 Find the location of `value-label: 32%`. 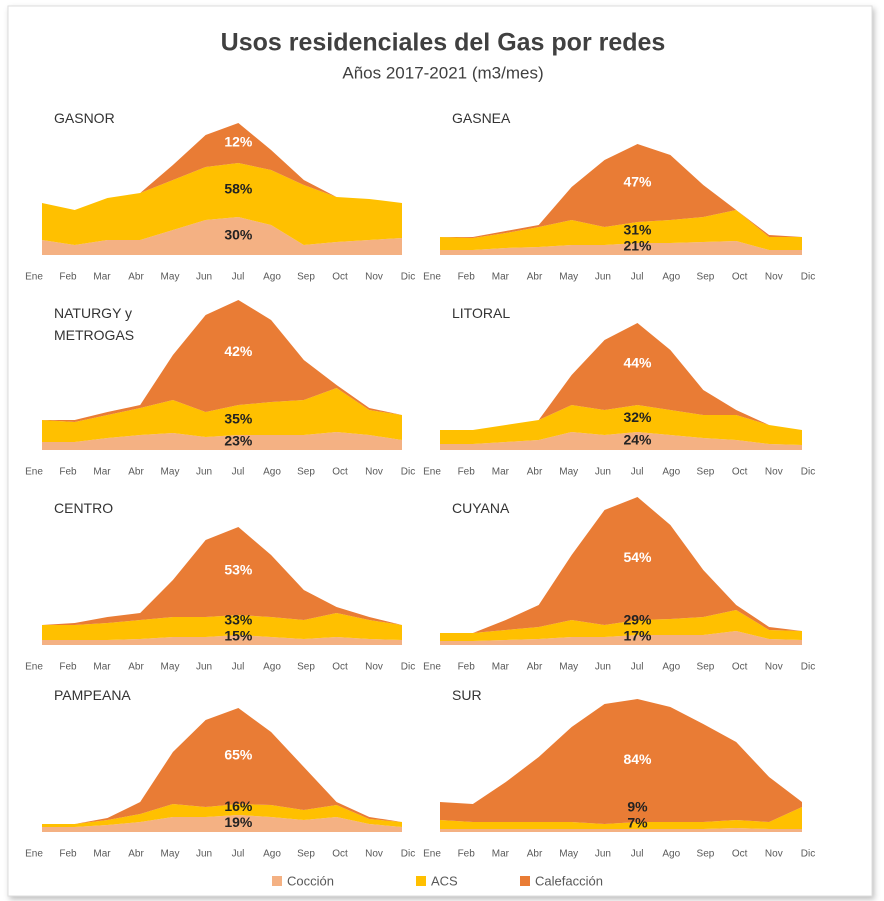

value-label: 32% is located at coordinates (637, 417).